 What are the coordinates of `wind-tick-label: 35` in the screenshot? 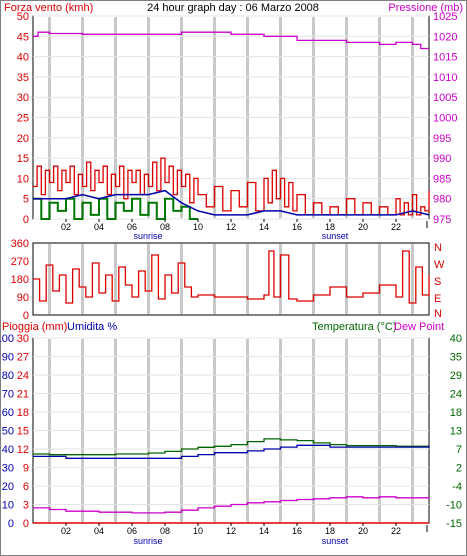 It's located at (23, 78).